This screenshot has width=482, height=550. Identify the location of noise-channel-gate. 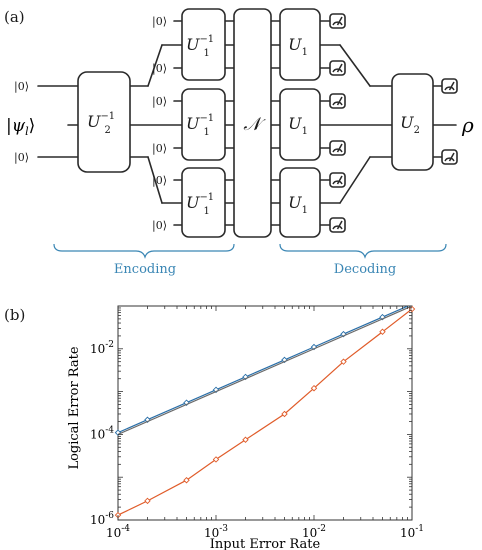
(252, 123).